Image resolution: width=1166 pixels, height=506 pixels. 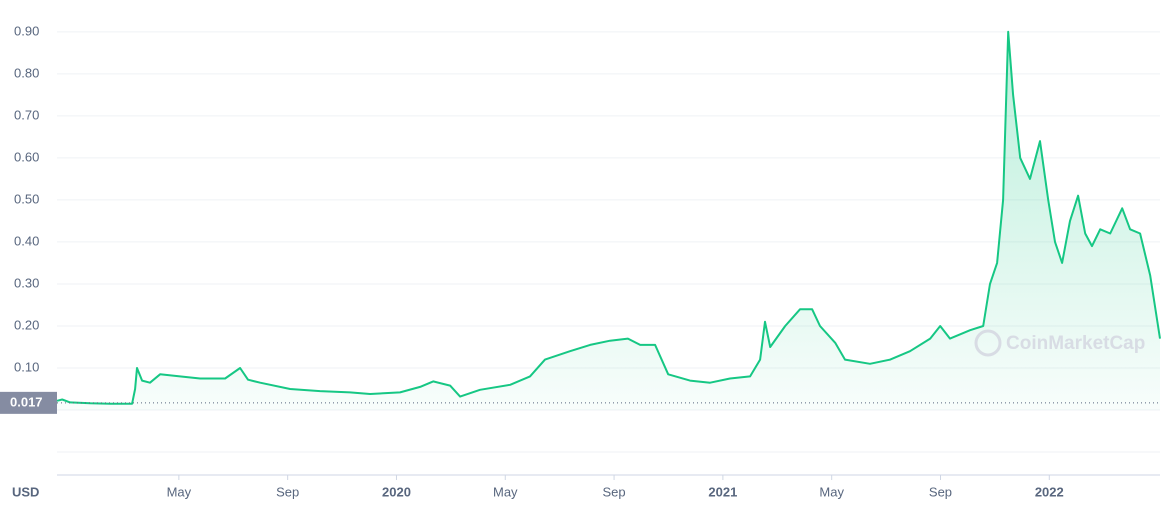 What do you see at coordinates (26, 198) in the screenshot?
I see `y-tick-label: 0.50` at bounding box center [26, 198].